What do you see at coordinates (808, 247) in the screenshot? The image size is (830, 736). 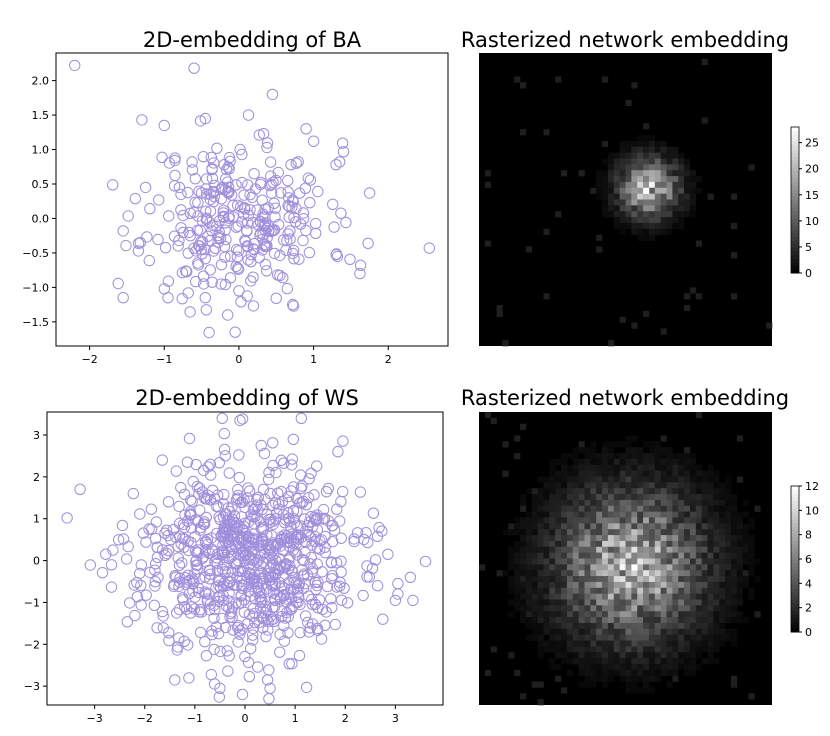 I see `colorbar-tick-label: 5` at bounding box center [808, 247].